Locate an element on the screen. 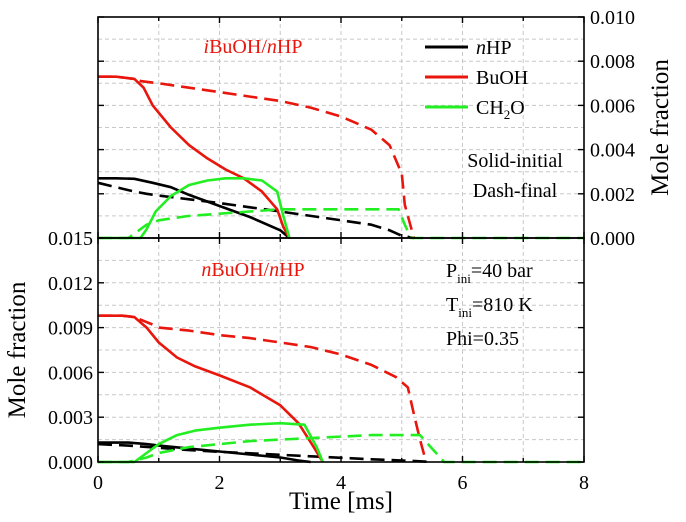  bottom-xtick-label: 6 is located at coordinates (463, 483).